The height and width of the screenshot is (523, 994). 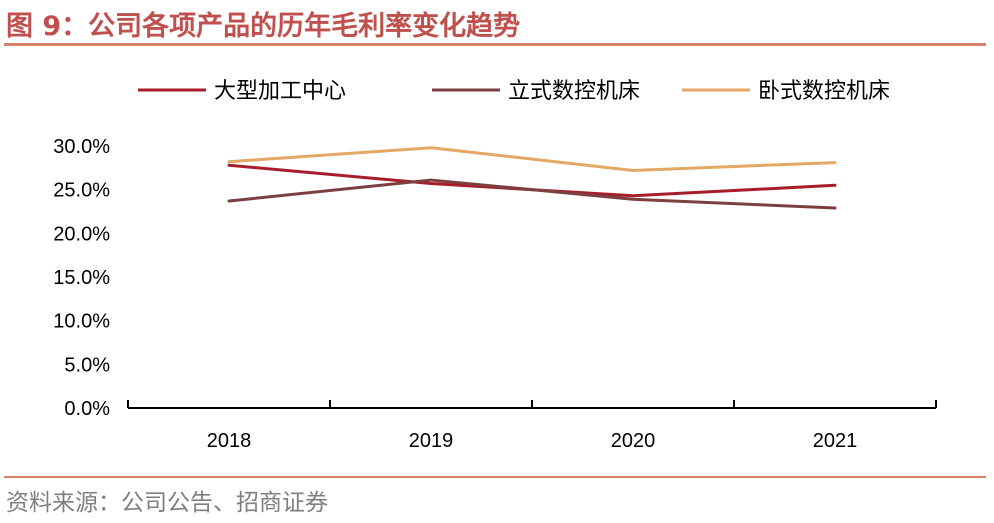 I want to click on legend-item-3: 卧式数控机床, so click(x=786, y=90).